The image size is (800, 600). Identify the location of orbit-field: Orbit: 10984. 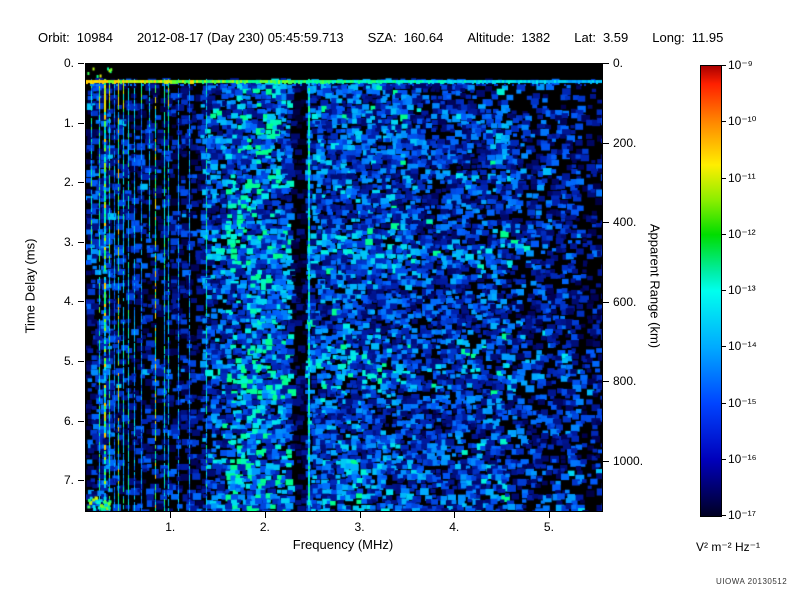
(75, 37).